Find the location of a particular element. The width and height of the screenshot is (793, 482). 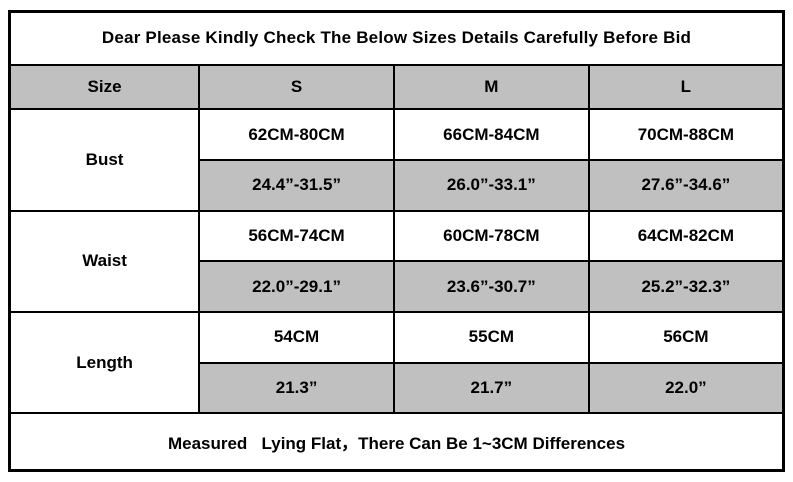

bust-inch-m: 26.0”-33.1” is located at coordinates (491, 185).